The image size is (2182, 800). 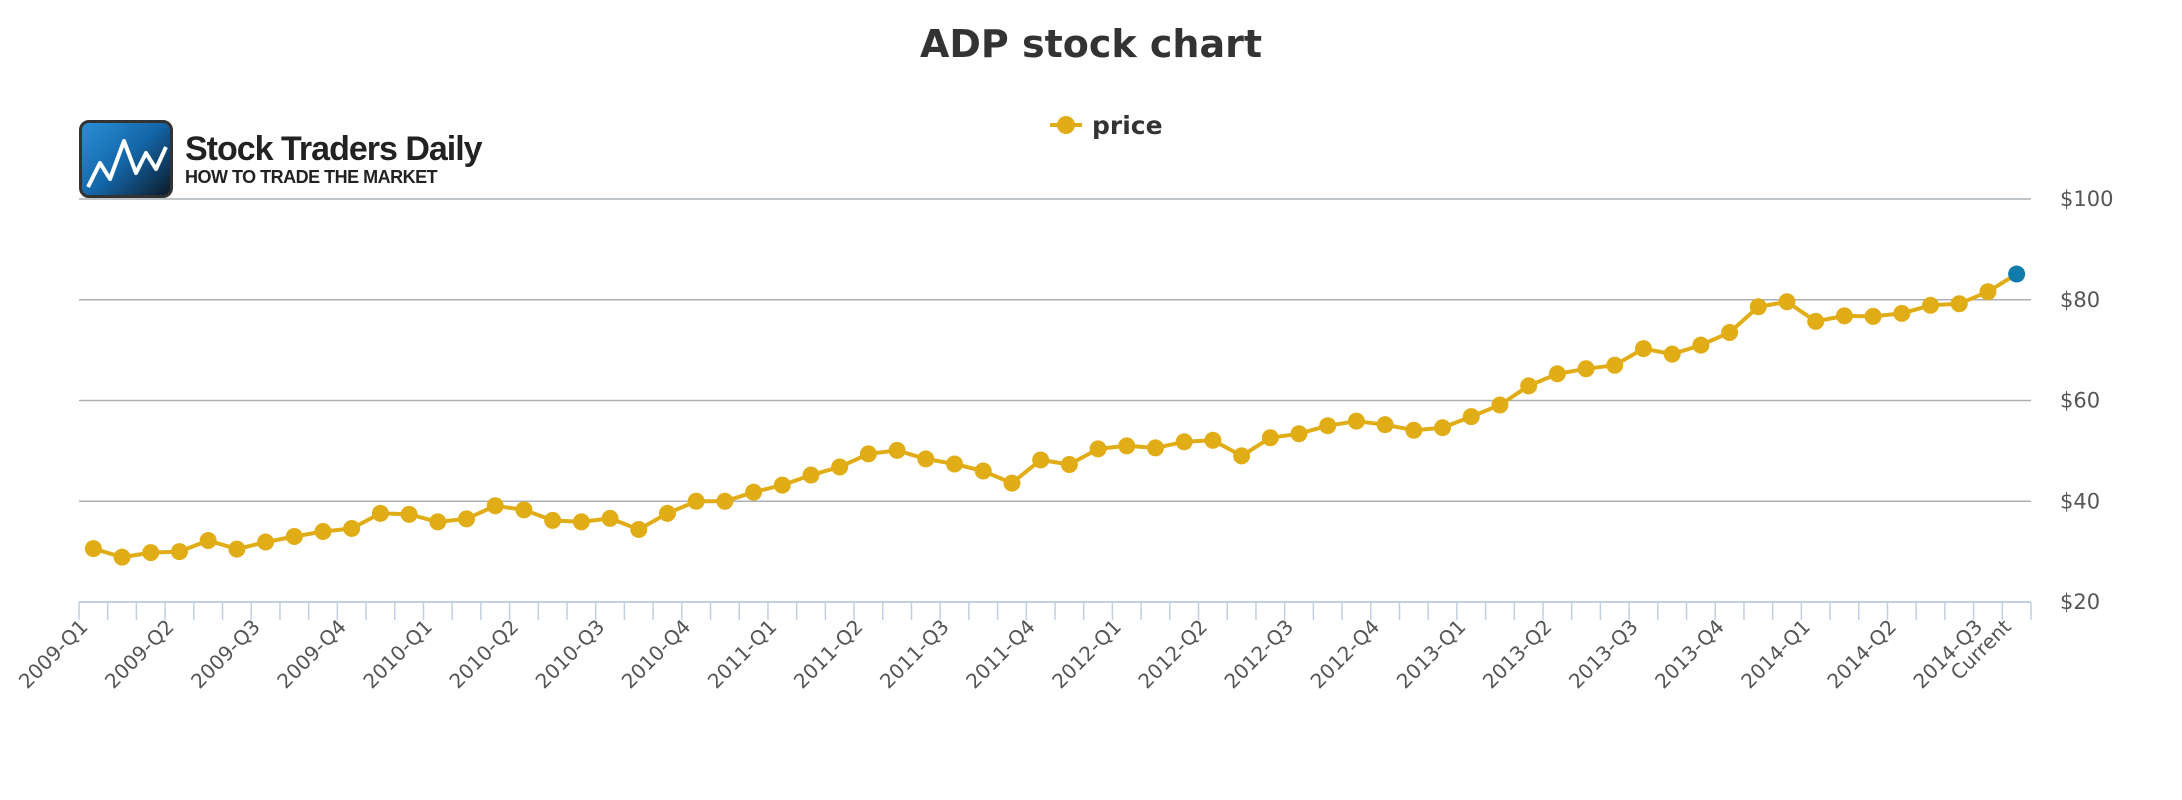 What do you see at coordinates (1431, 654) in the screenshot?
I see `x-tick-label: 2013-Q1` at bounding box center [1431, 654].